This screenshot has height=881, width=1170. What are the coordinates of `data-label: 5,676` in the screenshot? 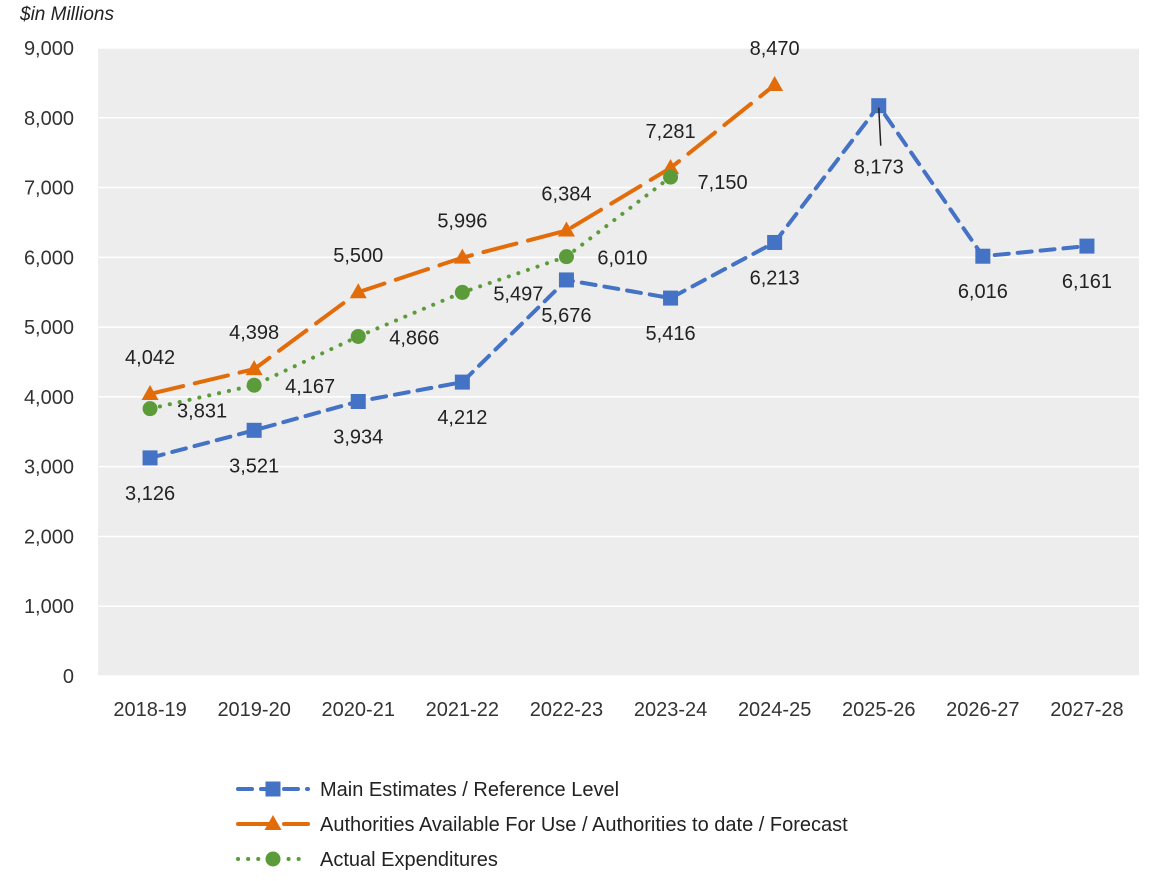 It's located at (566, 316).